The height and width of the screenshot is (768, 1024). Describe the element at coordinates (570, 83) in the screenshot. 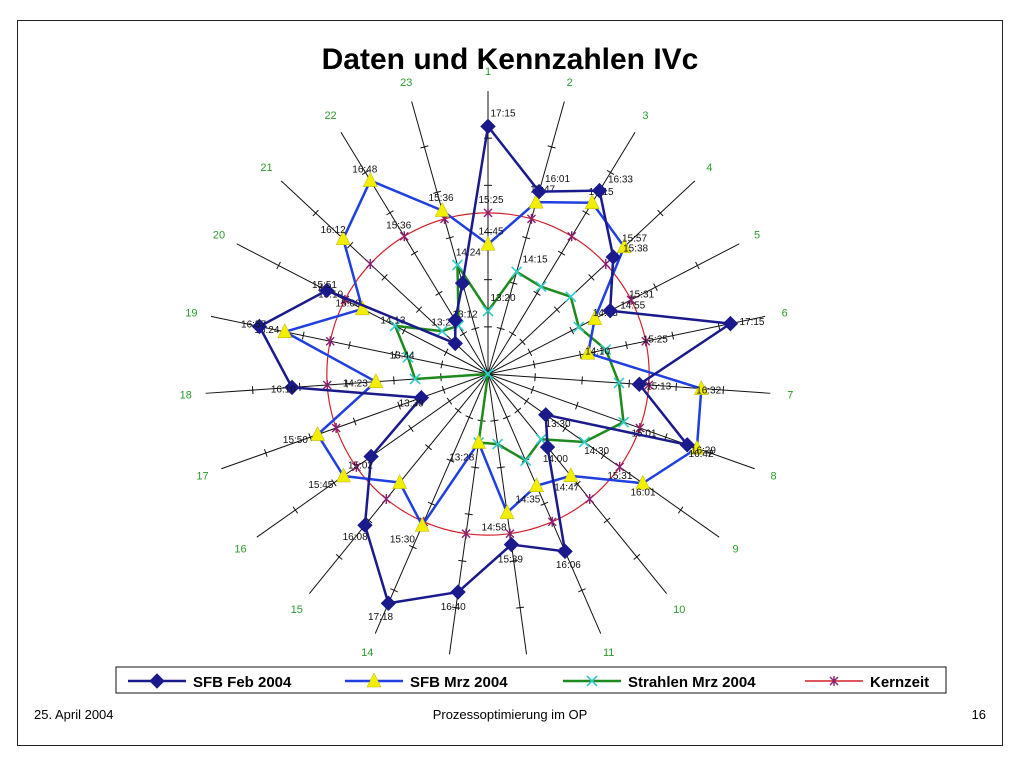

I see `axis-label-2: 2` at that location.